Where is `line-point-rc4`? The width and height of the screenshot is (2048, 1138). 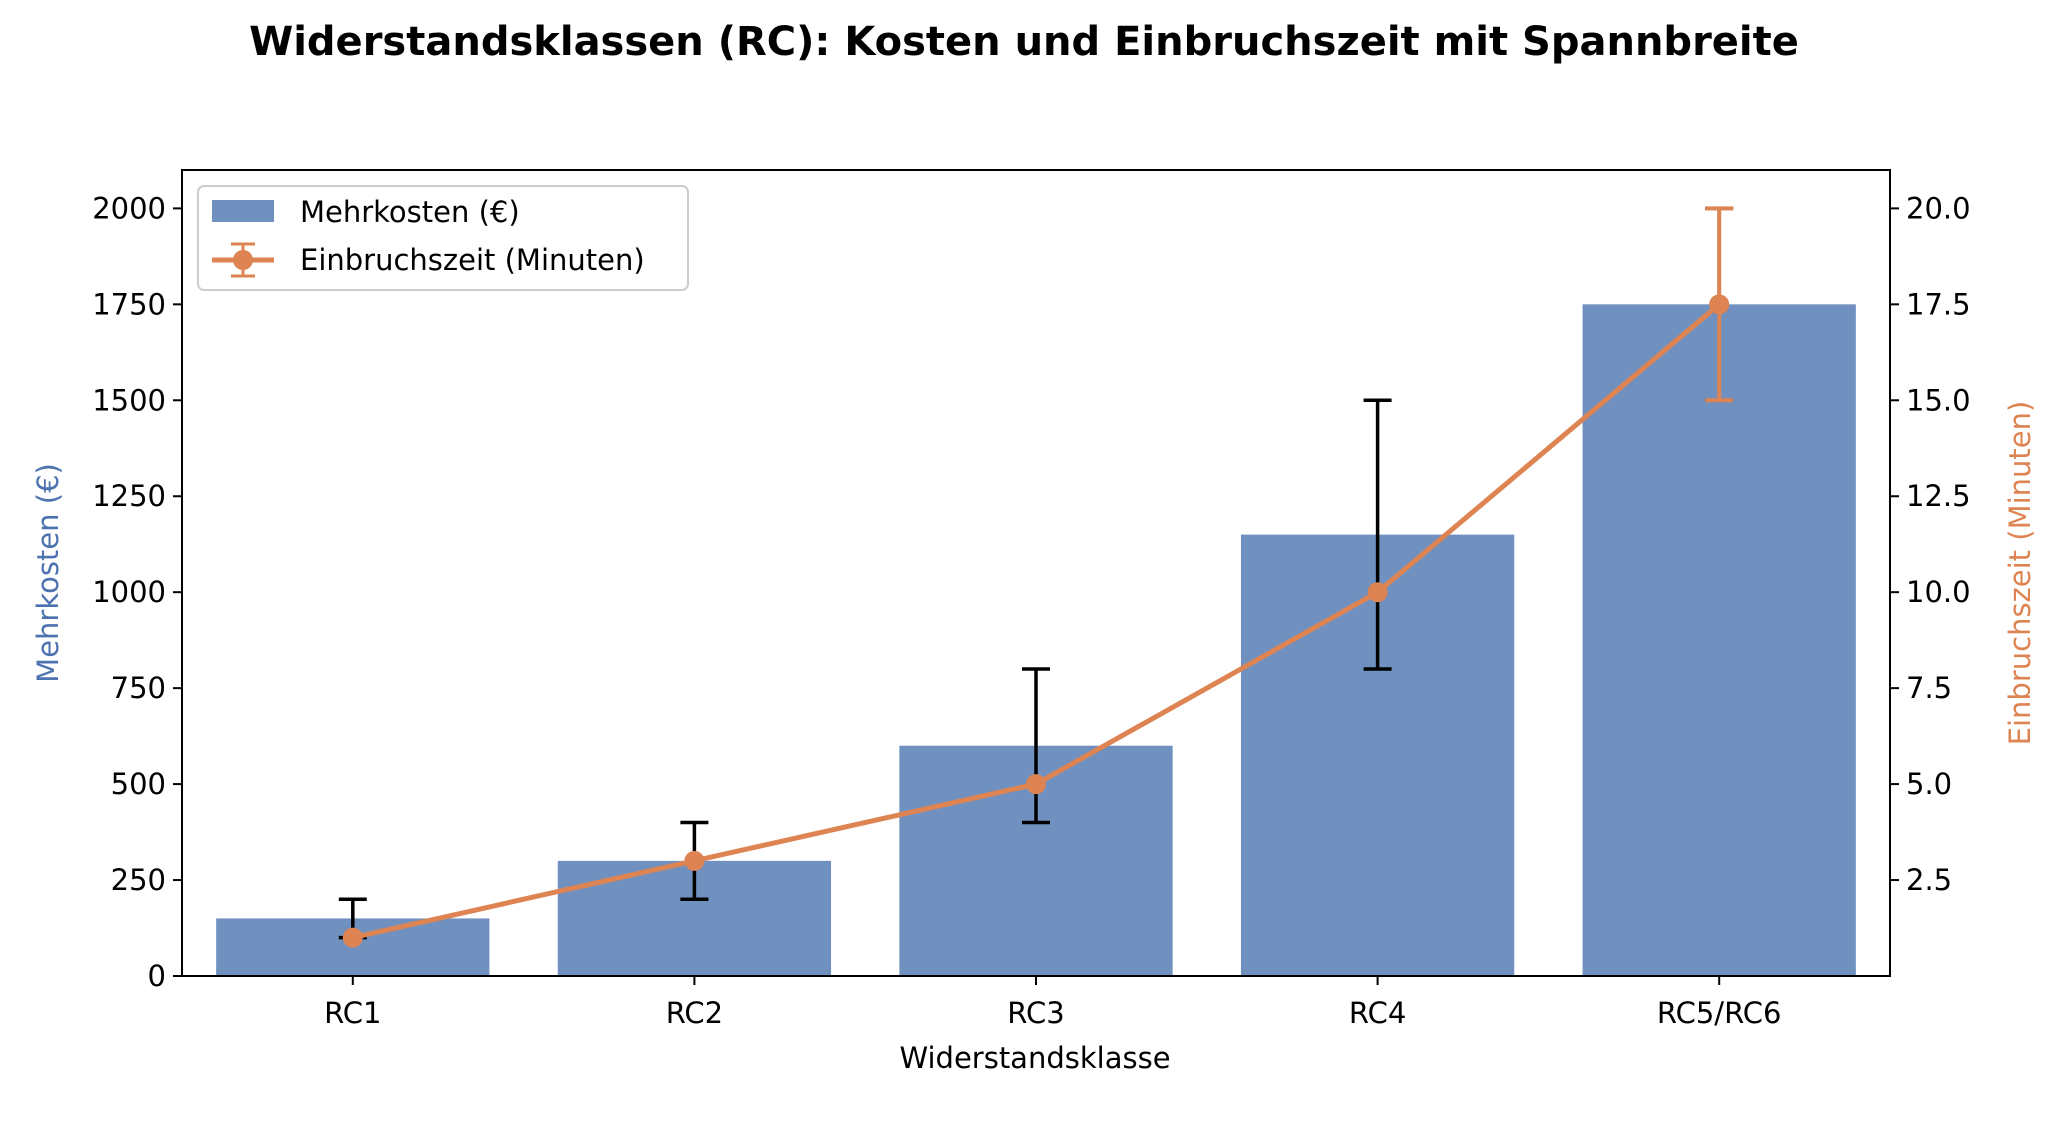 line-point-rc4 is located at coordinates (1377, 592).